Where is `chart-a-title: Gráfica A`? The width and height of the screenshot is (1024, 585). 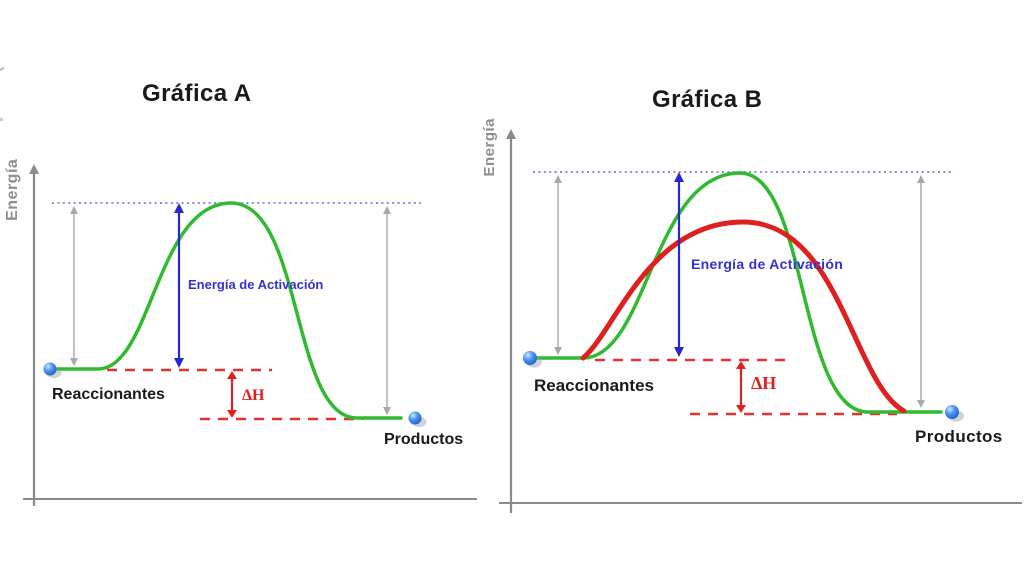 chart-a-title: Gráfica A is located at coordinates (197, 93).